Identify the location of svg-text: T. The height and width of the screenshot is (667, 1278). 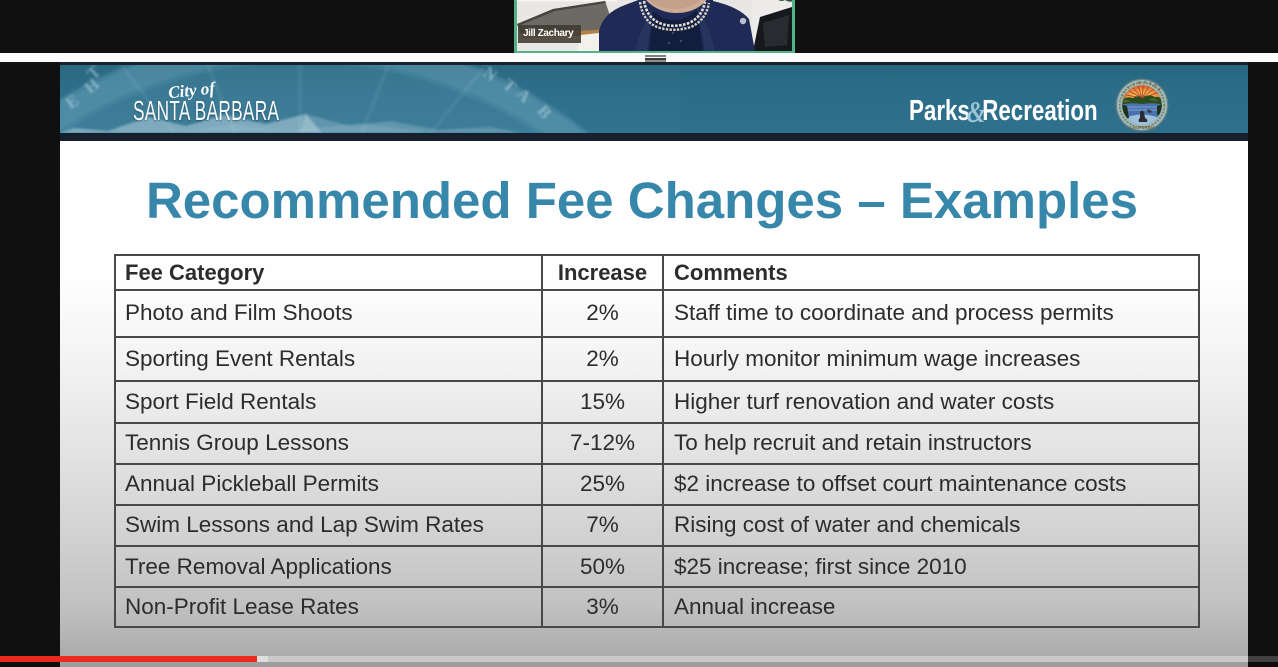
(1128, 88).